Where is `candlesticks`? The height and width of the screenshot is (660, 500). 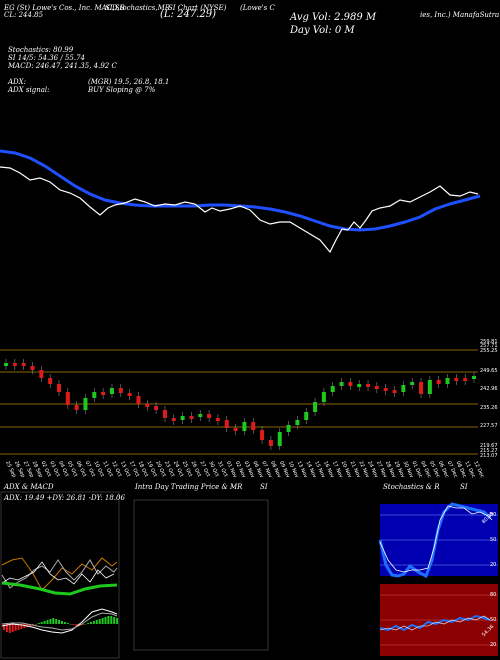
candlesticks is located at coordinates (240, 404).